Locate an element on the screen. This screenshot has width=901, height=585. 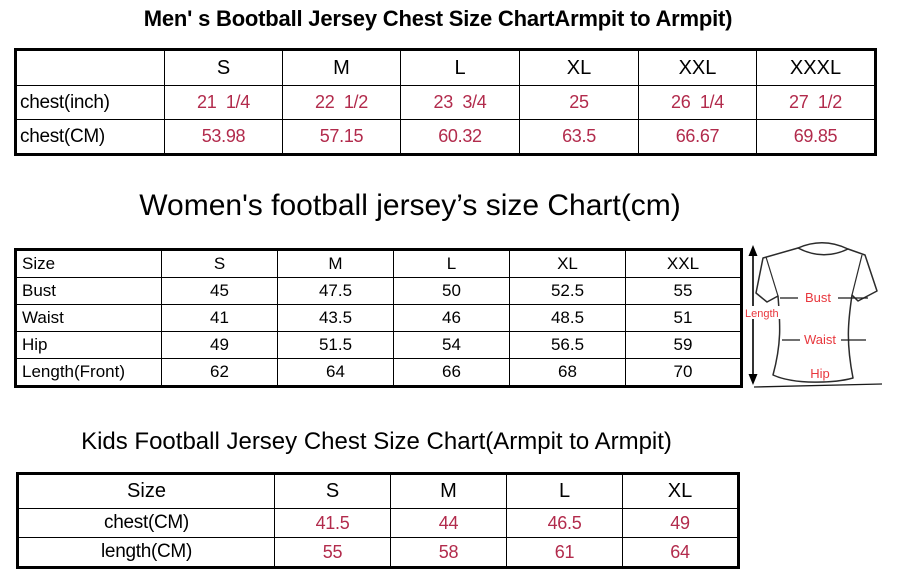
value-cell: 56.5 is located at coordinates (567, 345).